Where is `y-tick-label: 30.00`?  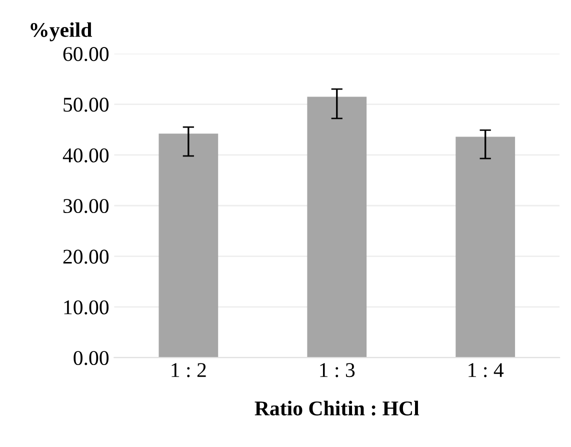
y-tick-label: 30.00 is located at coordinates (86, 206).